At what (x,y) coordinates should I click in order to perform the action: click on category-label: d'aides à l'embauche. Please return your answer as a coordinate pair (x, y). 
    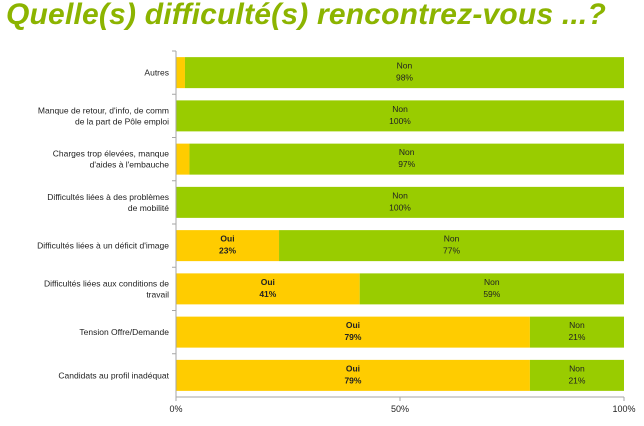
    Looking at the image, I should click on (130, 165).